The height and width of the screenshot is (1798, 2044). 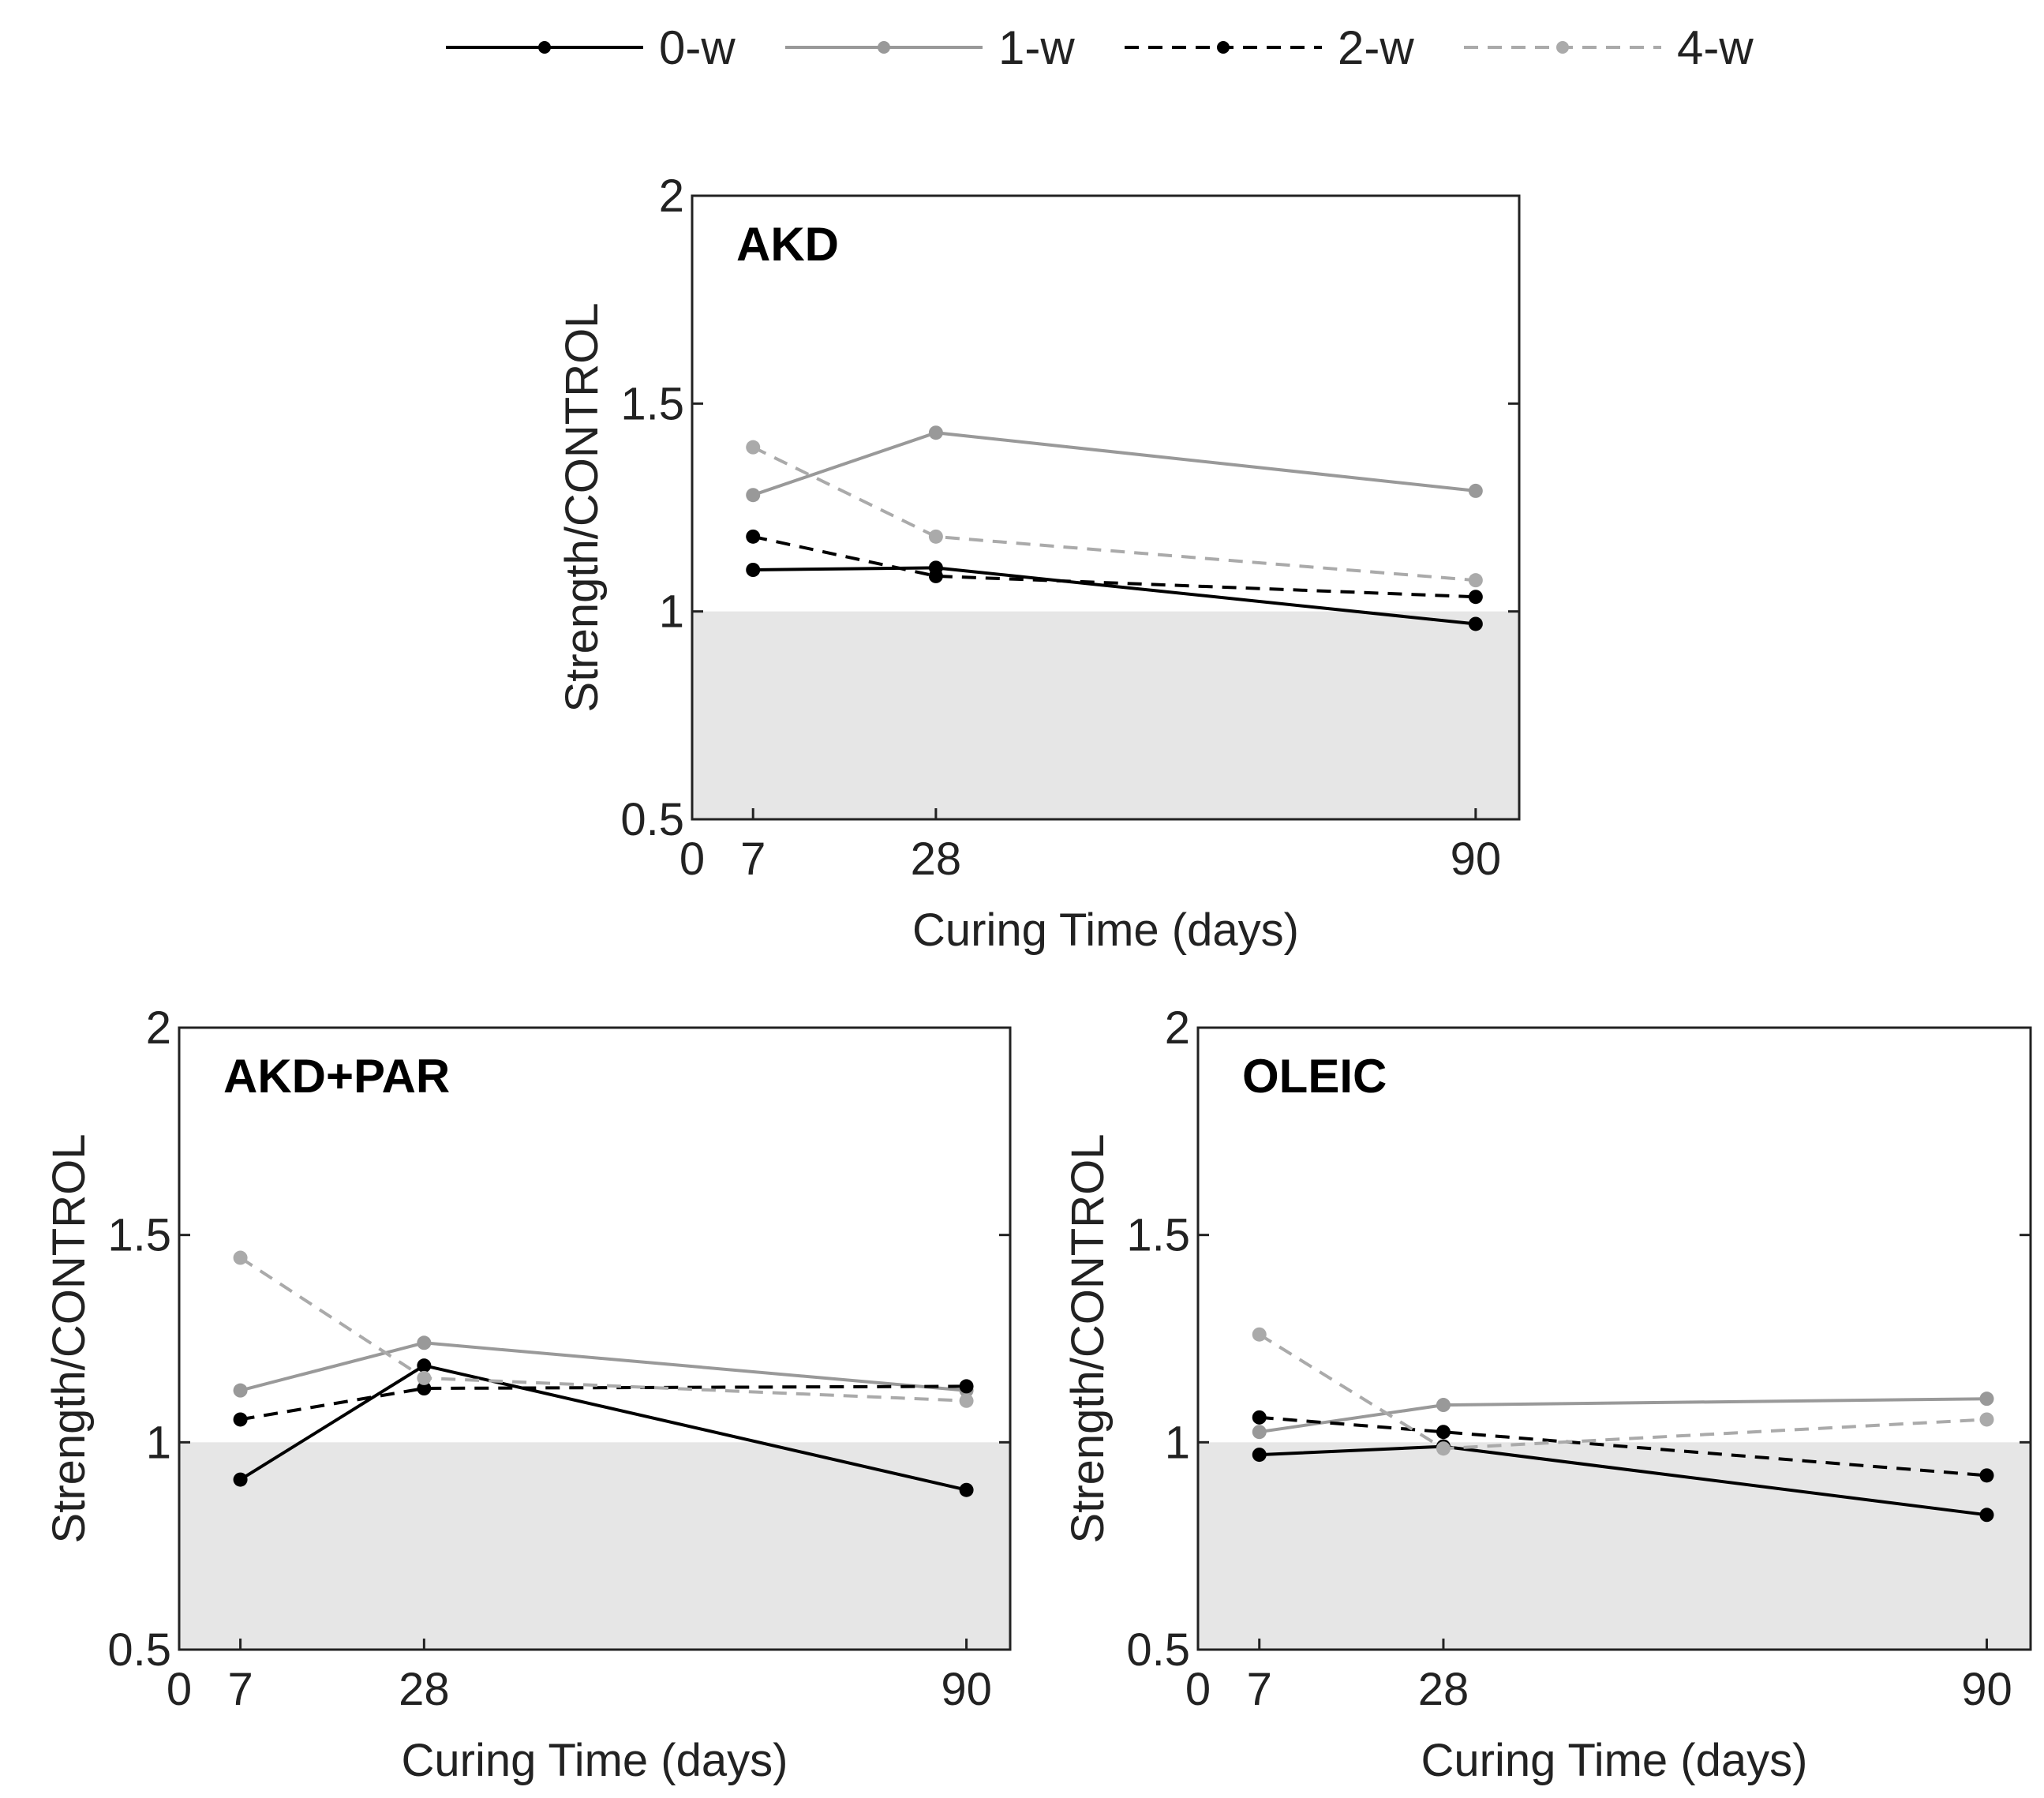 What do you see at coordinates (336, 1076) in the screenshot?
I see `panel-title: AKD+PAR` at bounding box center [336, 1076].